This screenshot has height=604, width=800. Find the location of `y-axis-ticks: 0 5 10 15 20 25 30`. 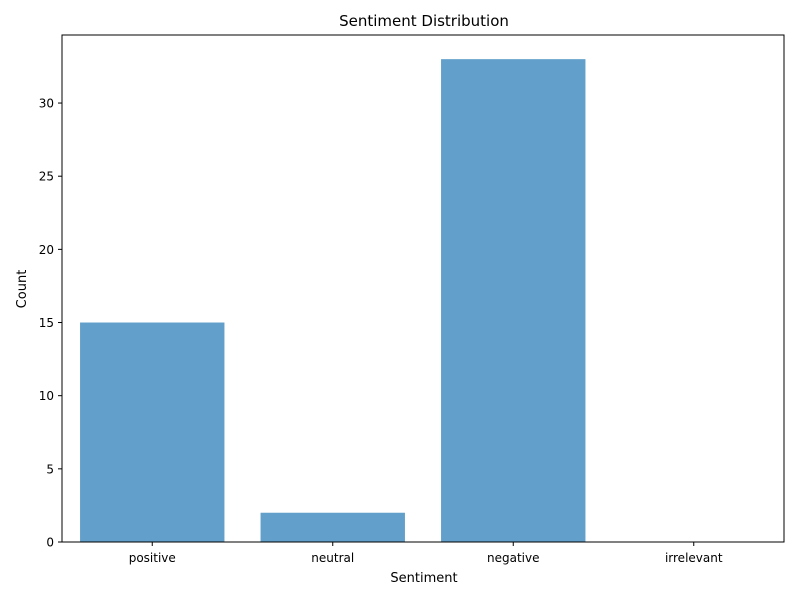

y-axis-ticks: 0 5 10 15 20 25 30 is located at coordinates (50, 323).